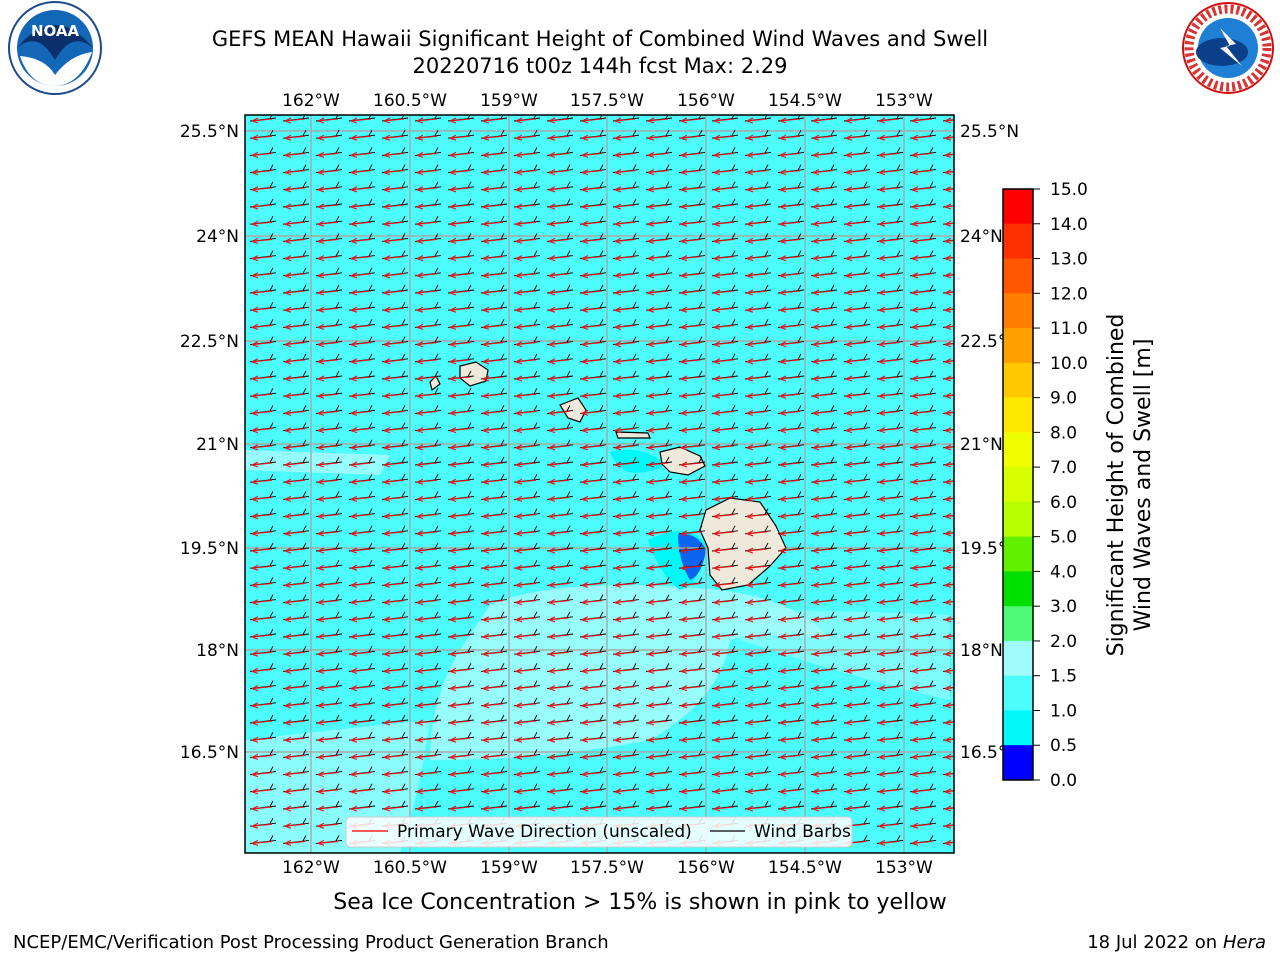  Describe the element at coordinates (509, 101) in the screenshot. I see `lon-label-top-2: 159°W` at that location.